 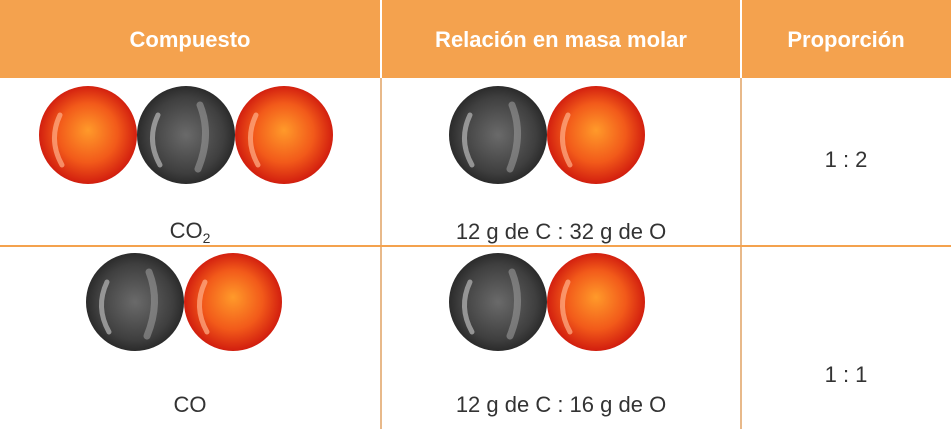 I want to click on proportion: 1, so click(x=846, y=374).